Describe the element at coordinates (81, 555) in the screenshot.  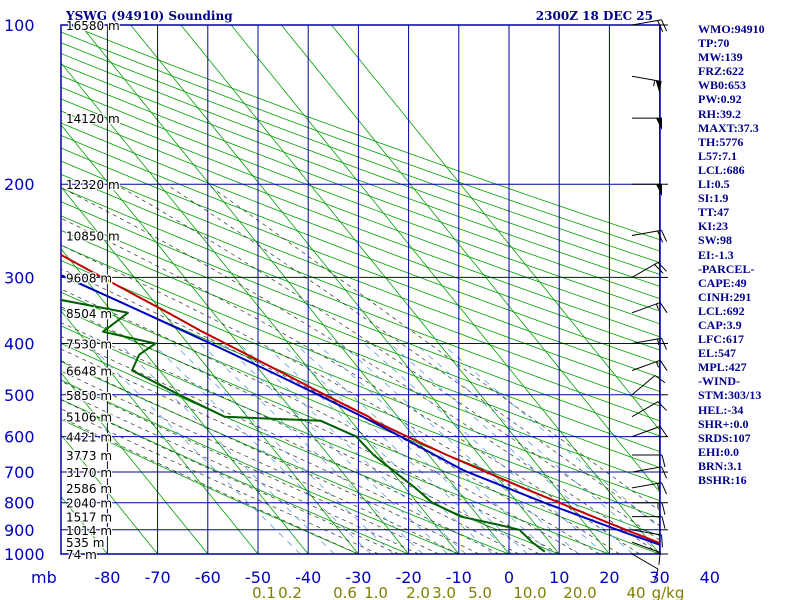
I see `height-label: 74 m` at that location.